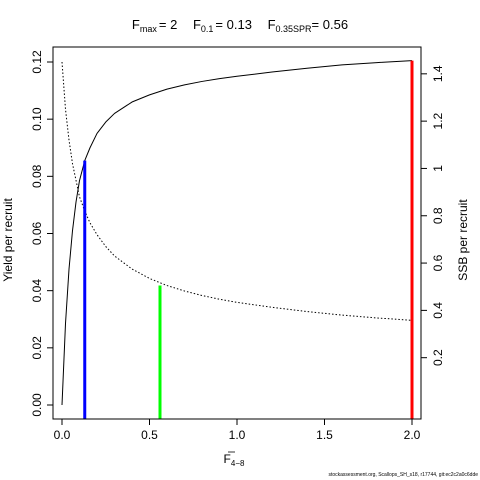 This screenshot has height=480, width=480. What do you see at coordinates (149, 435) in the screenshot?
I see `x-tick-label: 0.5` at bounding box center [149, 435].